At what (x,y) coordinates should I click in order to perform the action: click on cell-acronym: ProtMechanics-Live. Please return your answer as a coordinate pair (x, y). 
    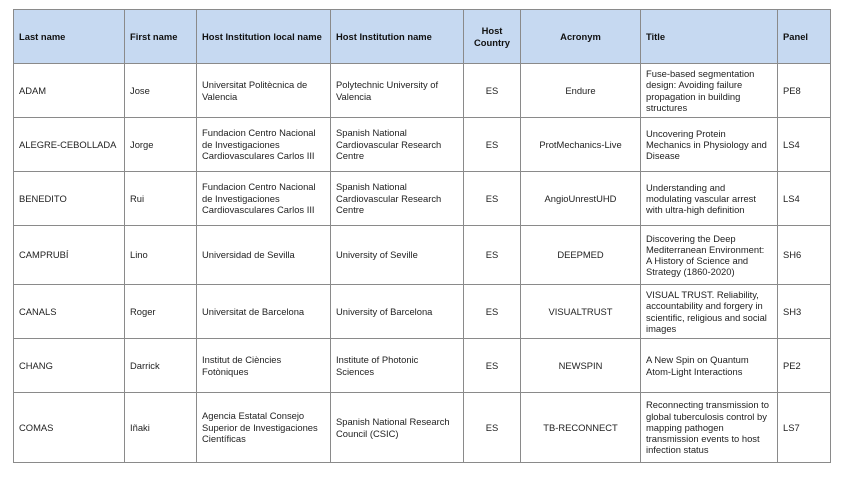
    Looking at the image, I should click on (580, 144).